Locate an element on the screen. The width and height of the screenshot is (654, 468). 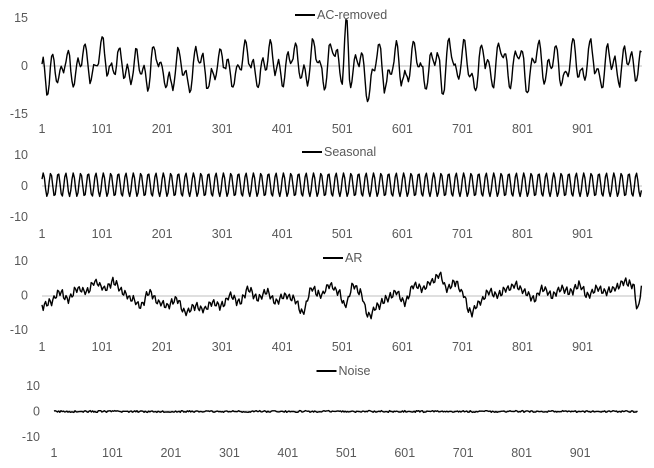
legend: AR is located at coordinates (342, 258).